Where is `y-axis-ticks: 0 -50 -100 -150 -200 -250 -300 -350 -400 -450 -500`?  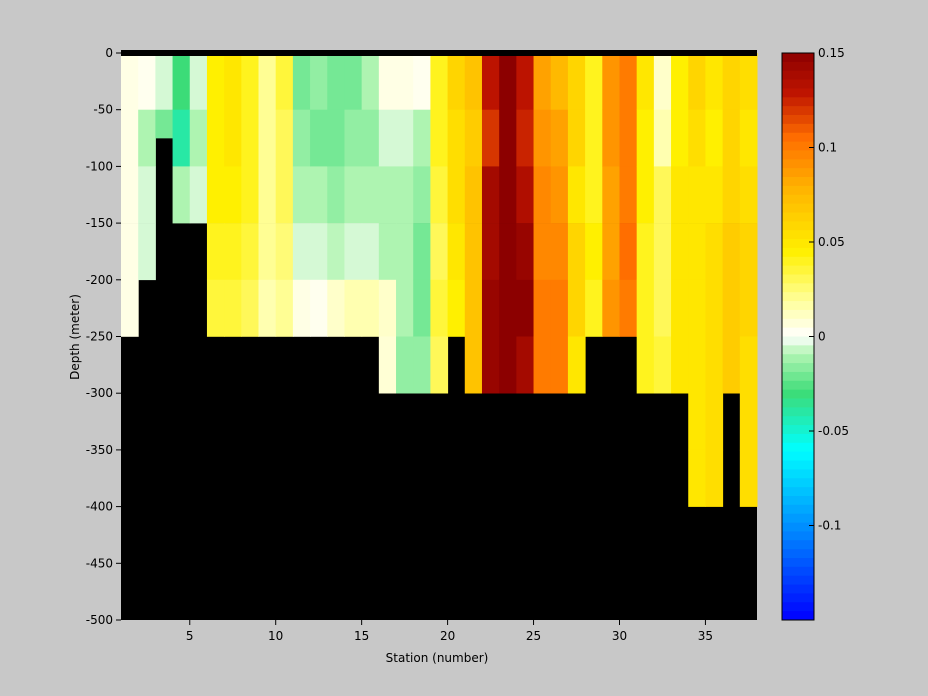 y-axis-ticks: 0 -50 -100 -150 -200 -250 -300 -350 -400 -450 -500 is located at coordinates (103, 336).